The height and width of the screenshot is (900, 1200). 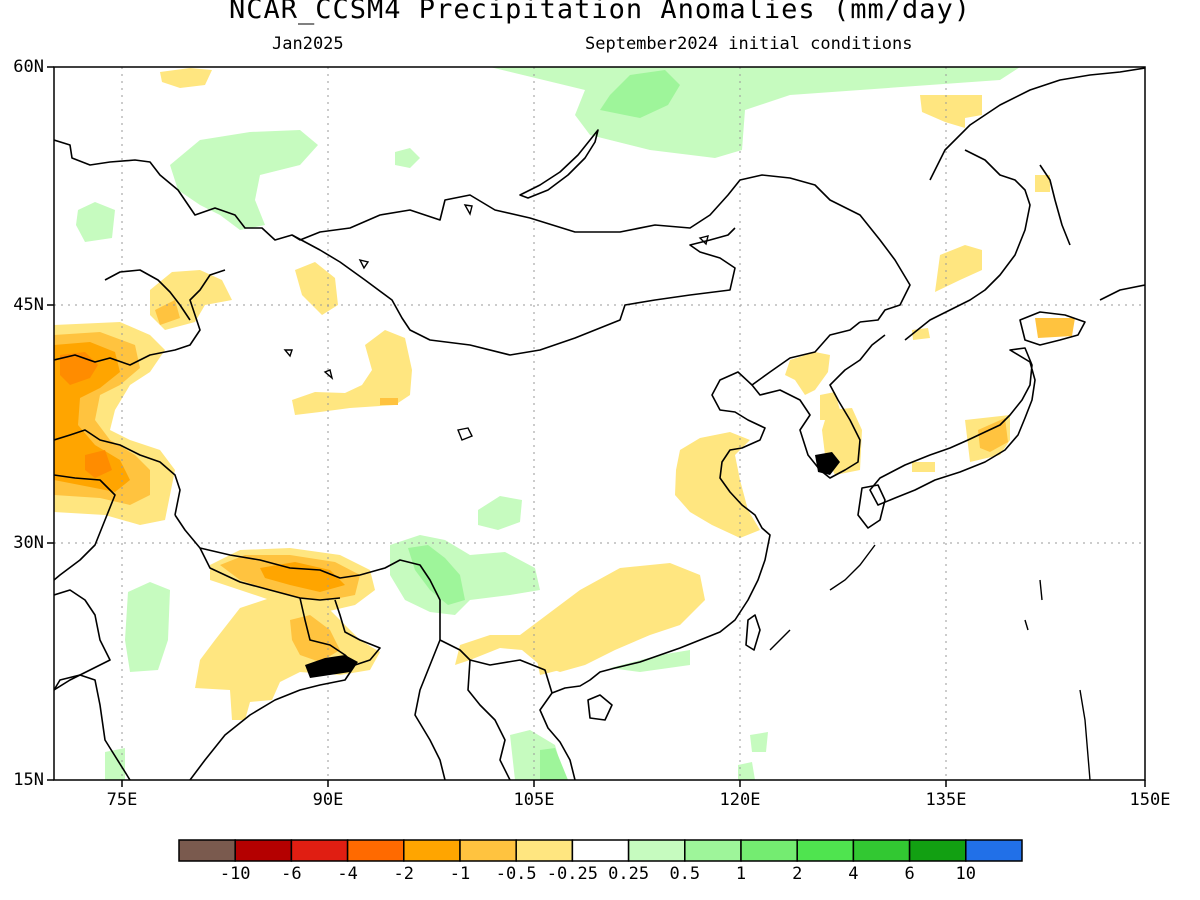 I want to click on colorbar-tick-label: -0.5, so click(x=516, y=874).